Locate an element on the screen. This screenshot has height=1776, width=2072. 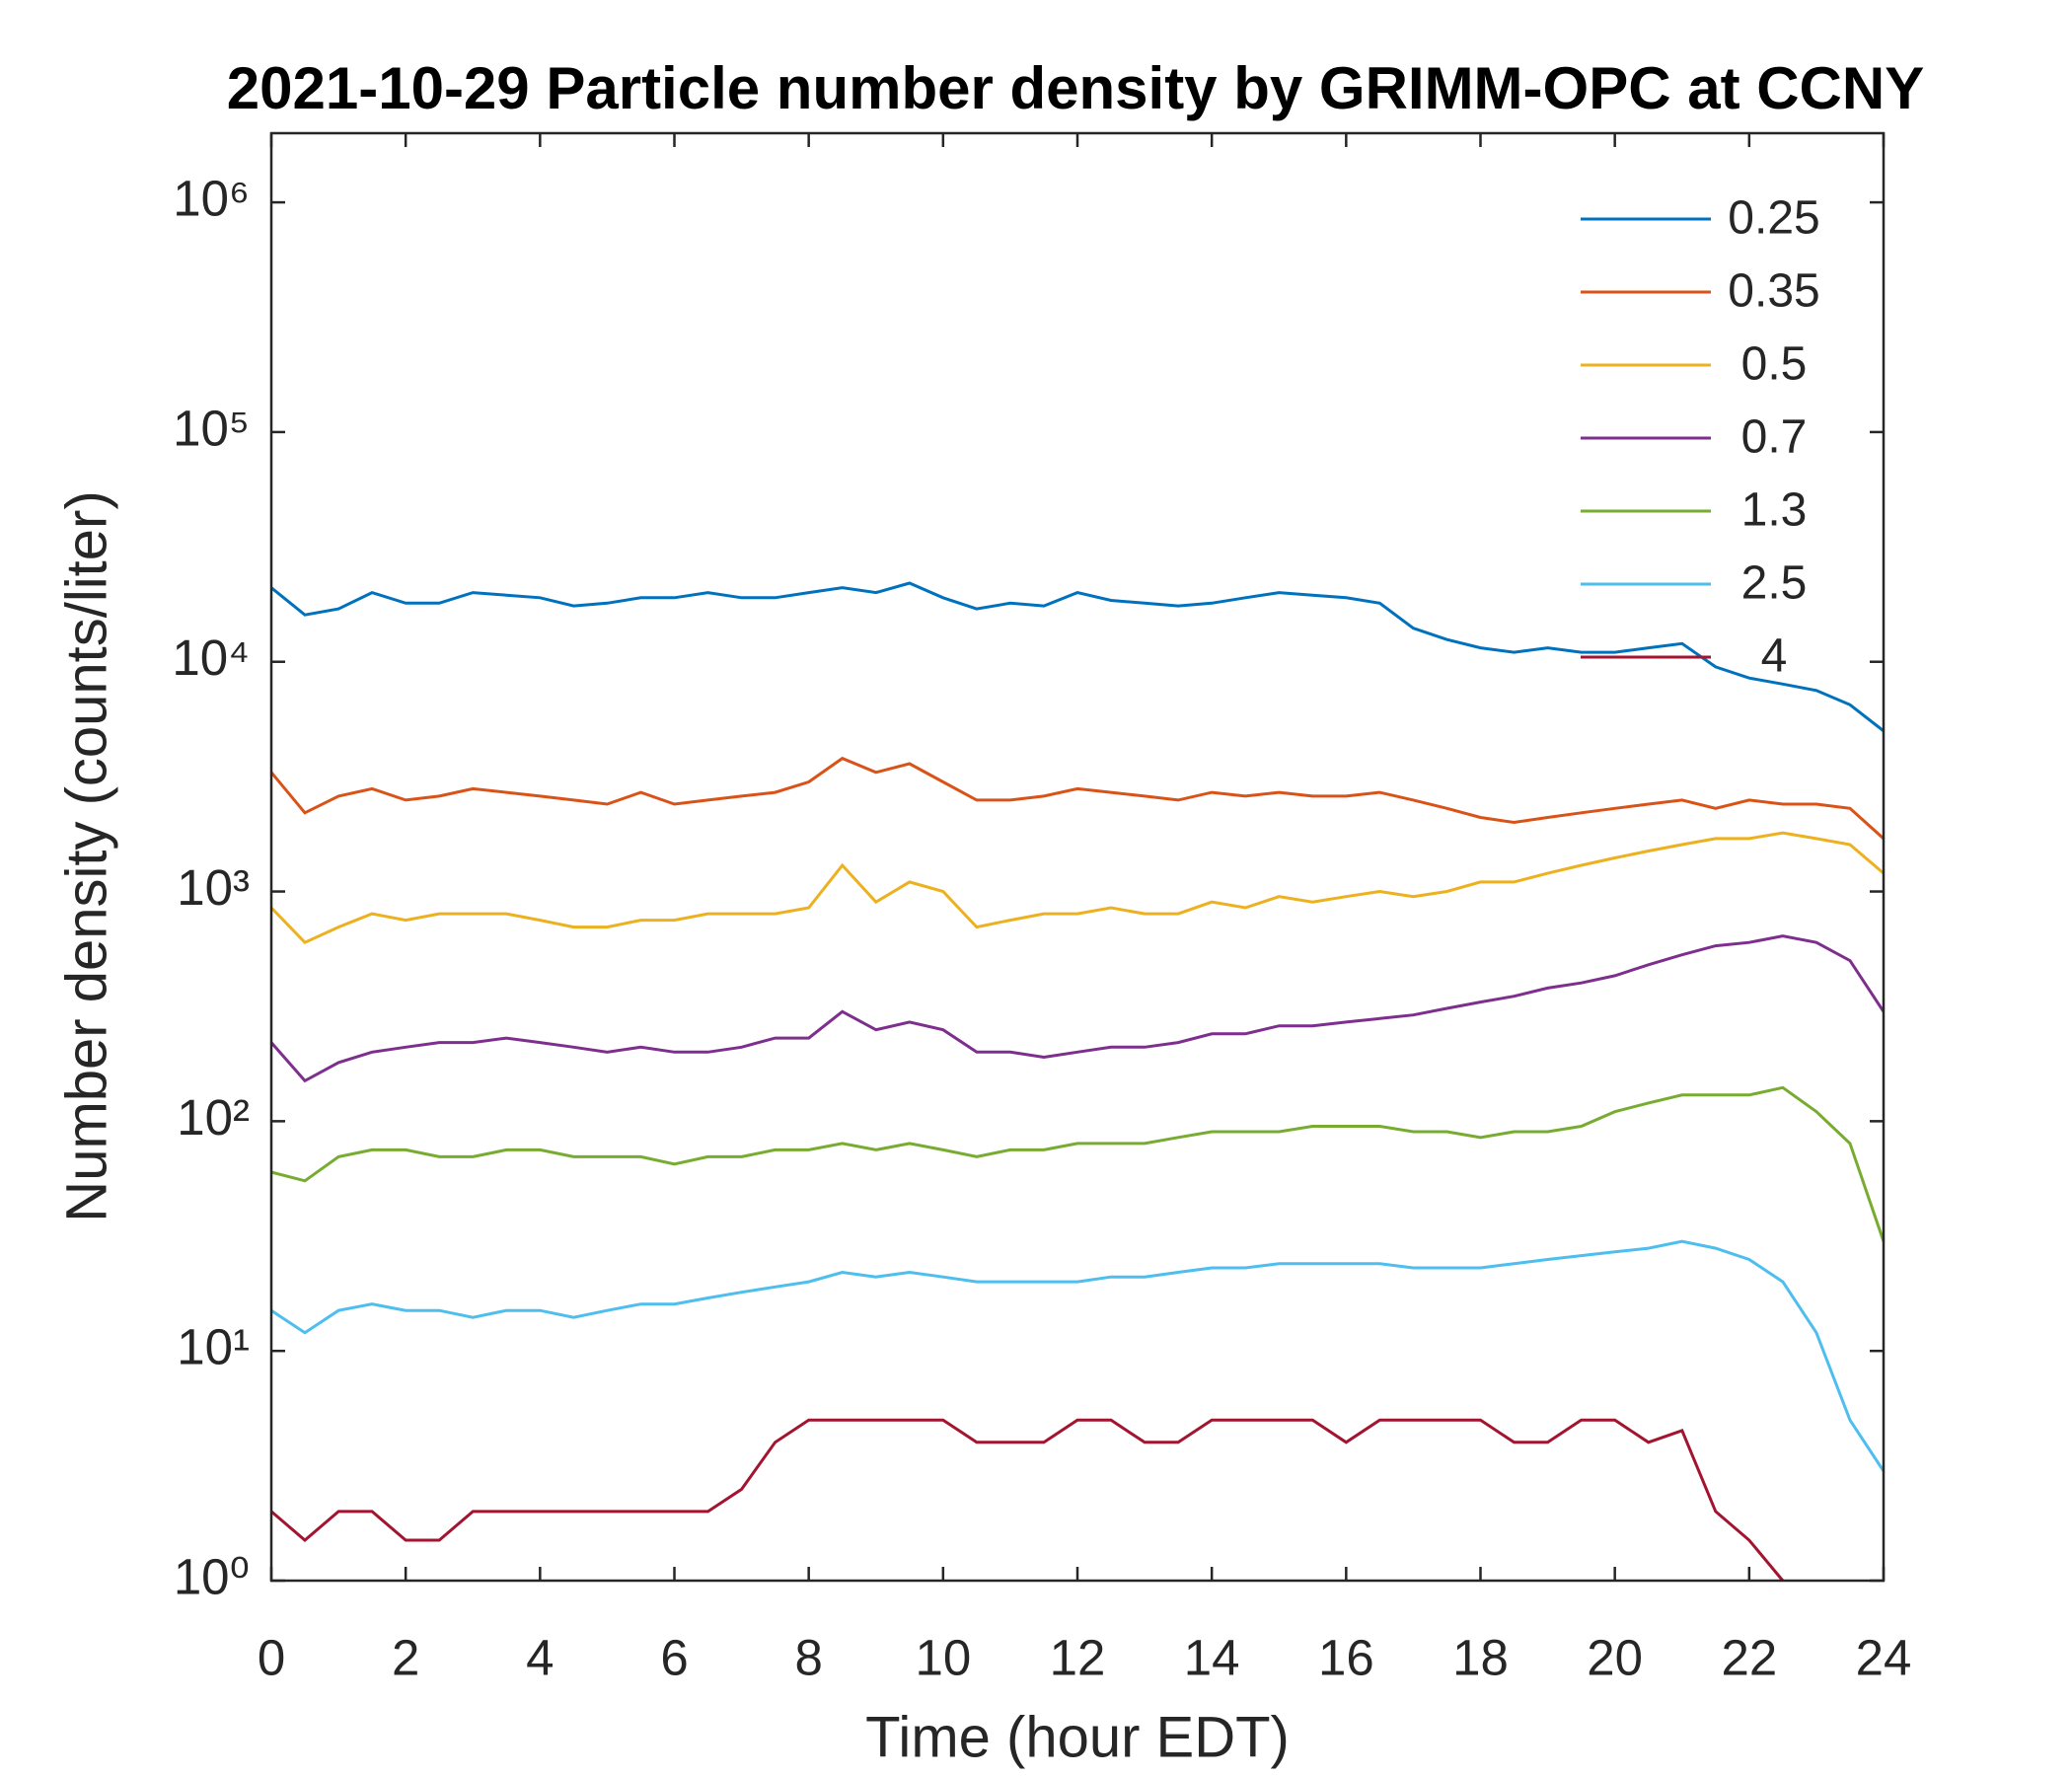
y-tick-label: 10² is located at coordinates (214, 1118).